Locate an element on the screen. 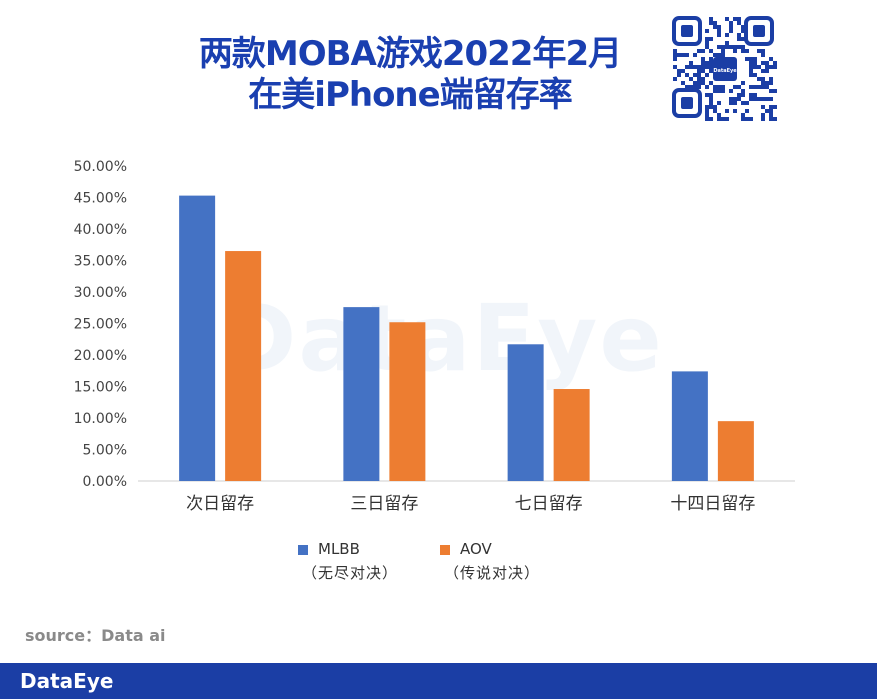  legend-swatch-mlbb is located at coordinates (303, 550).